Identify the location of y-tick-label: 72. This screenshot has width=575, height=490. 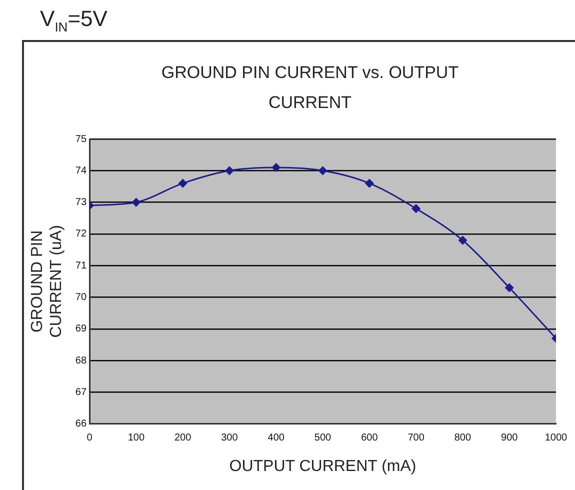
(81, 234).